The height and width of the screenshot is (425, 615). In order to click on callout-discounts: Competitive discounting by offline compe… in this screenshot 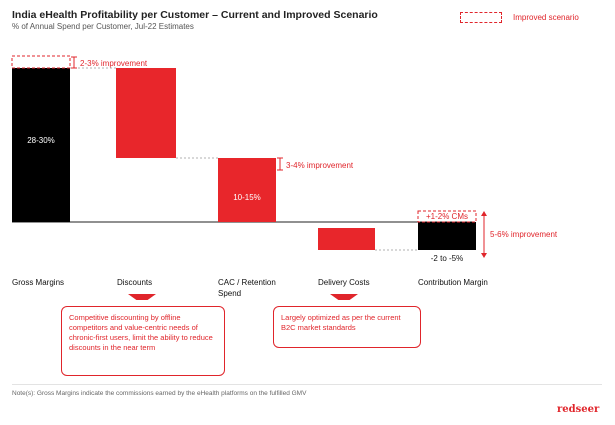, I will do `click(143, 341)`.